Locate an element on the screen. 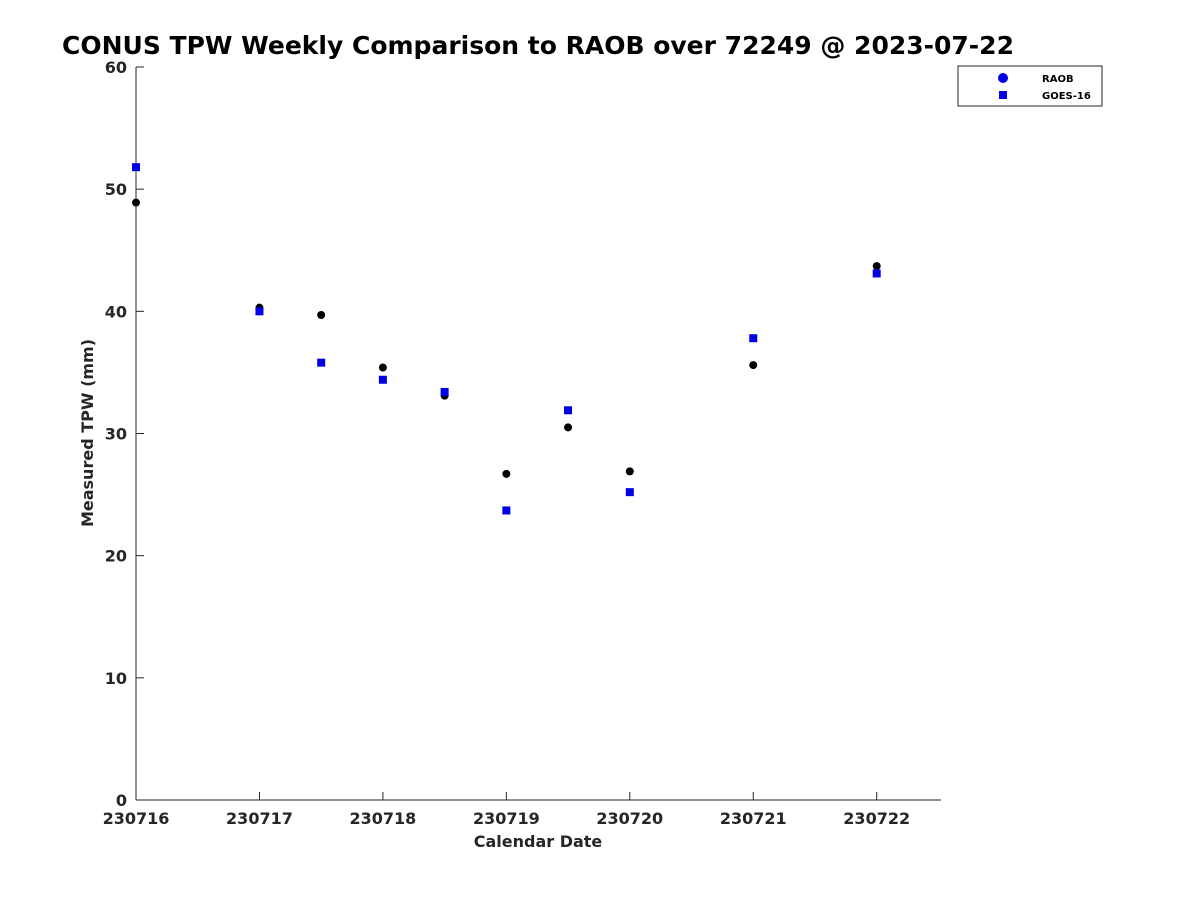 The image size is (1200, 900). legend-box is located at coordinates (1030, 86).